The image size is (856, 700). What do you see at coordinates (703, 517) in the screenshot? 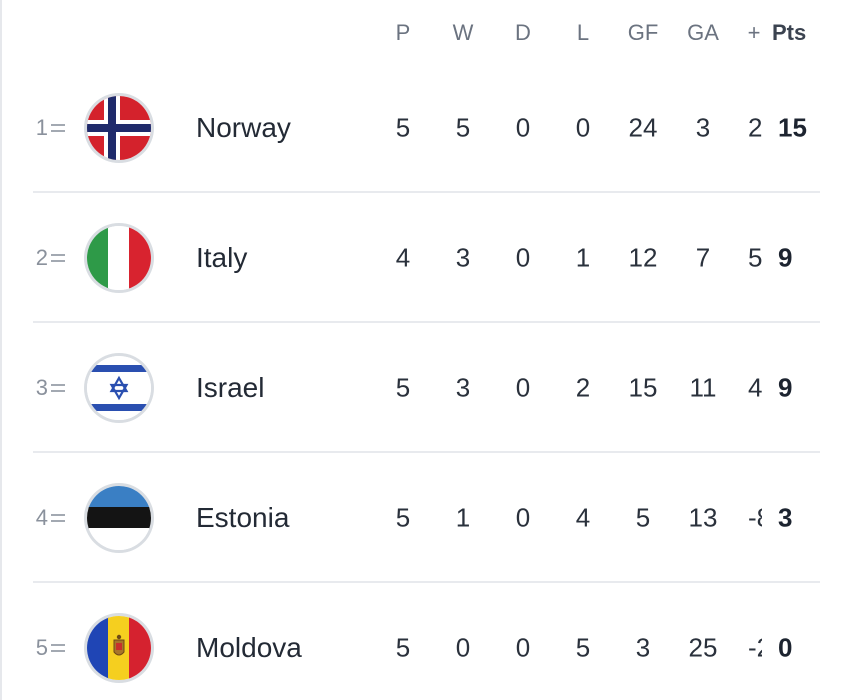
I see `goals-against-value: 13` at bounding box center [703, 517].